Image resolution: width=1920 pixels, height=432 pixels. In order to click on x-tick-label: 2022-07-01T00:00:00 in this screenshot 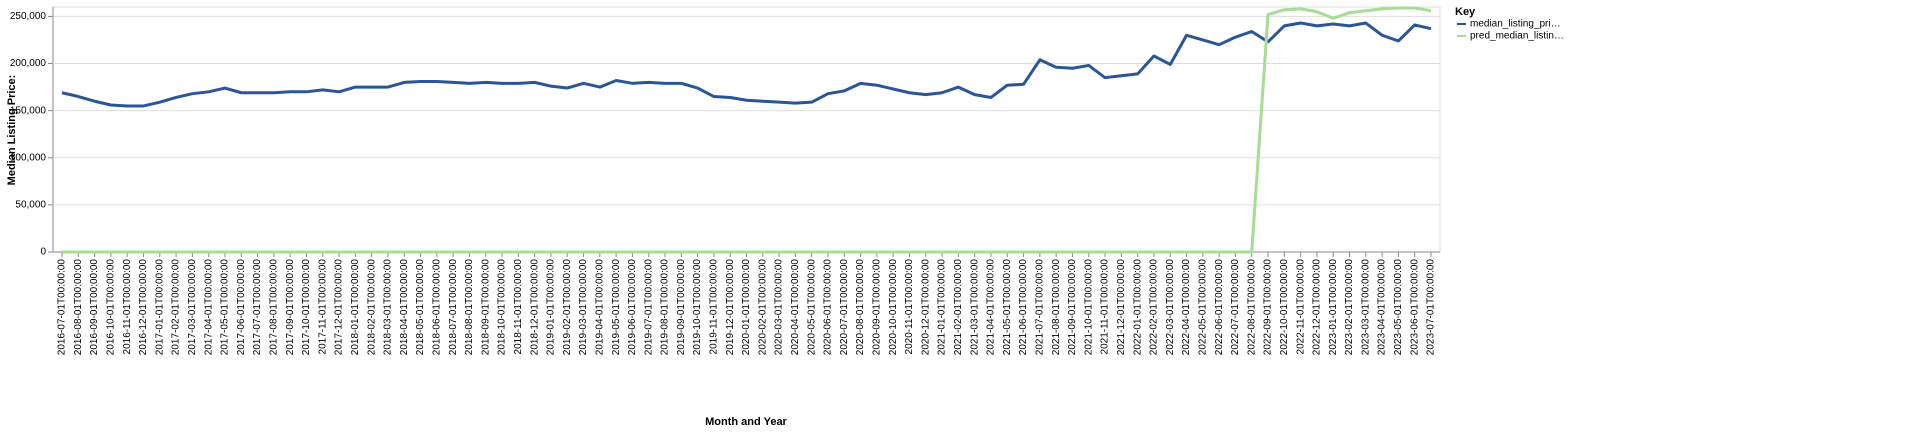, I will do `click(1235, 307)`.